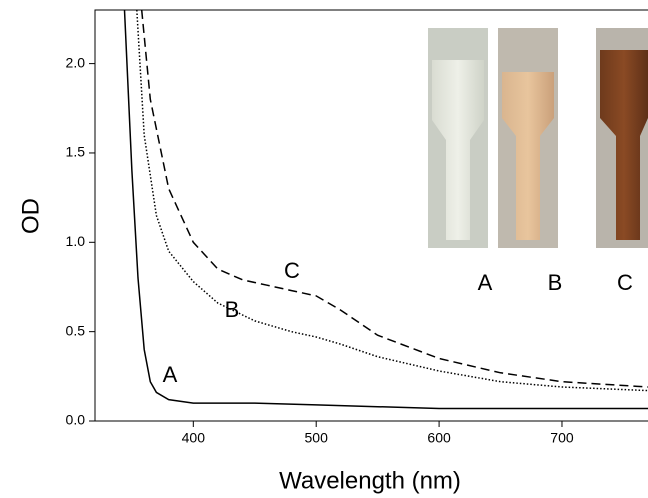  What do you see at coordinates (370, 480) in the screenshot?
I see `x-axis-label: Wavelength (nm)` at bounding box center [370, 480].